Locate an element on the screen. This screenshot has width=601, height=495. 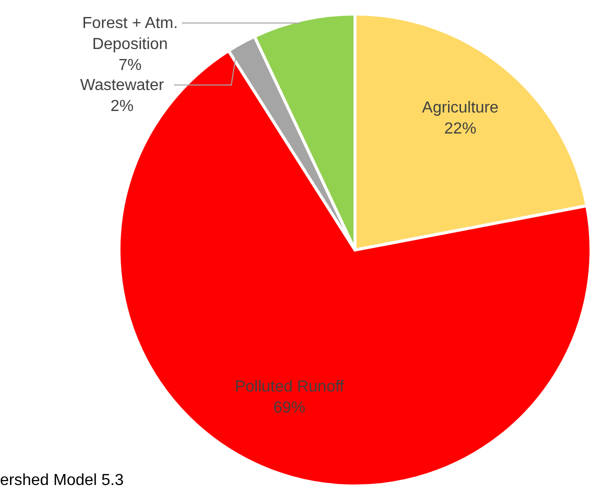
slice-label: Forest + Atm. Deposition is located at coordinates (130, 34).